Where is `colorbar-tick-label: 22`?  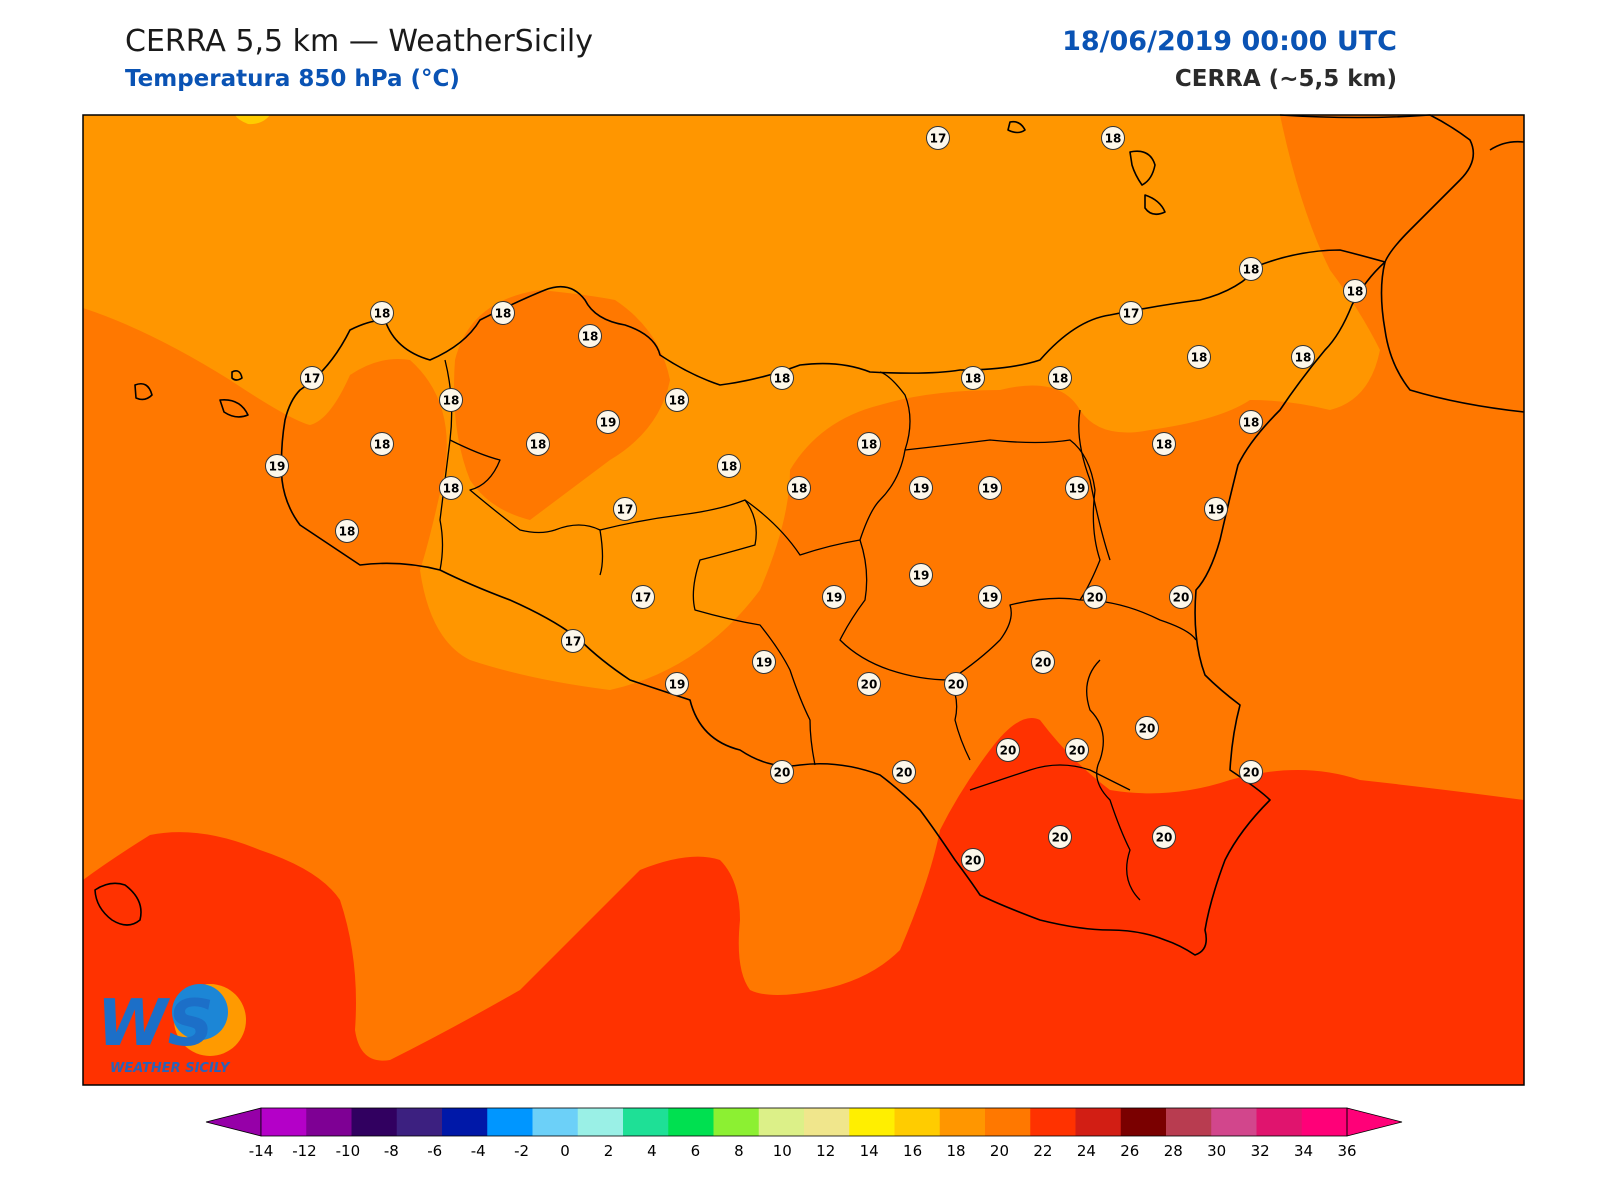 colorbar-tick-label: 22 is located at coordinates (1042, 1151).